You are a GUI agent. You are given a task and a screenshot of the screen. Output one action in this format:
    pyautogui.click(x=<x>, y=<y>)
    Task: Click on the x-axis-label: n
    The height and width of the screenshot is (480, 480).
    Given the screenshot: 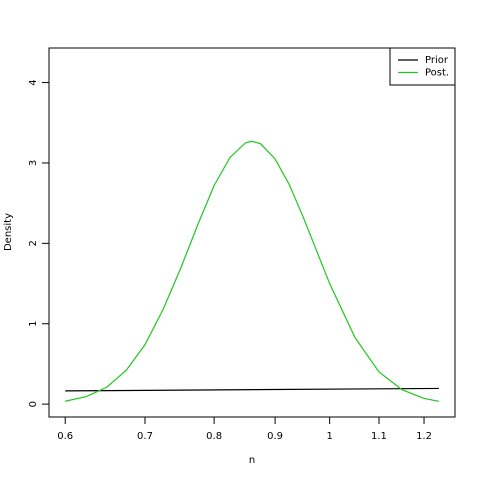 What is the action you would take?
    pyautogui.click(x=252, y=460)
    